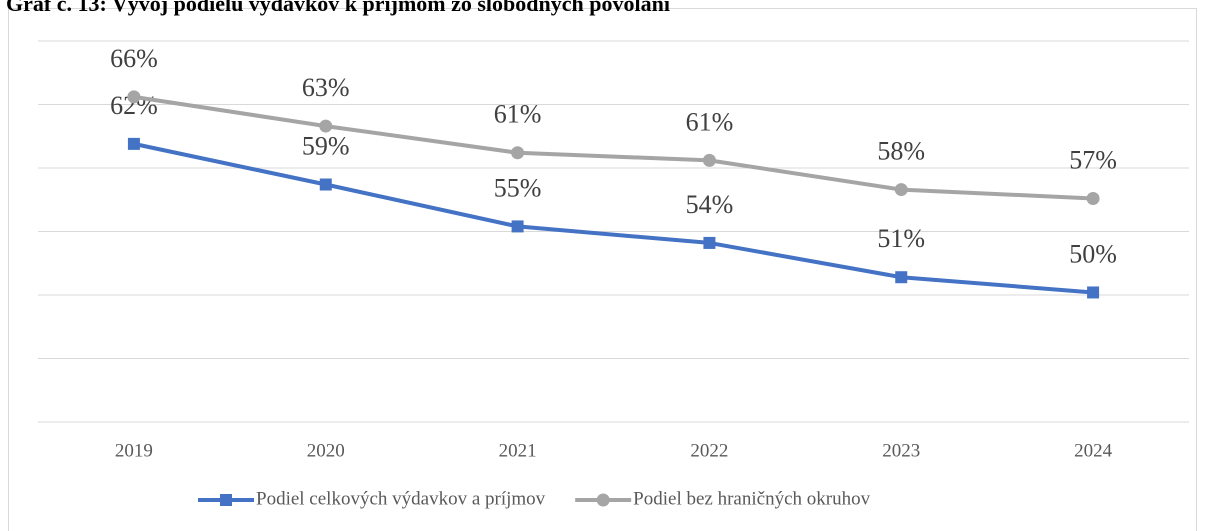  Describe the element at coordinates (751, 498) in the screenshot. I see `legend-label: Podiel bez hraničných okruhov` at that location.